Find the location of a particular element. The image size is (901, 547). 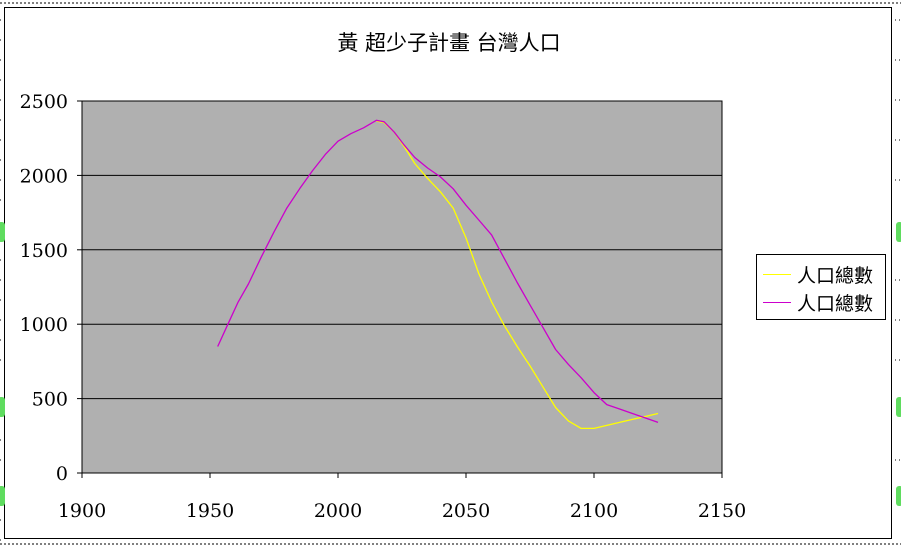

x-tick-label-1: 1950 is located at coordinates (210, 511).